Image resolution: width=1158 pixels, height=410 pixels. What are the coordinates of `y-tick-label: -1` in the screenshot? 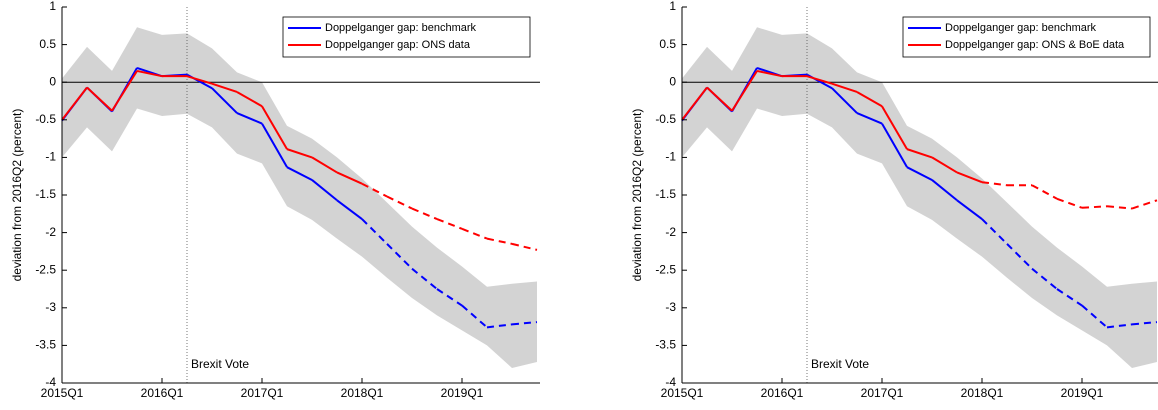 It's located at (670, 157).